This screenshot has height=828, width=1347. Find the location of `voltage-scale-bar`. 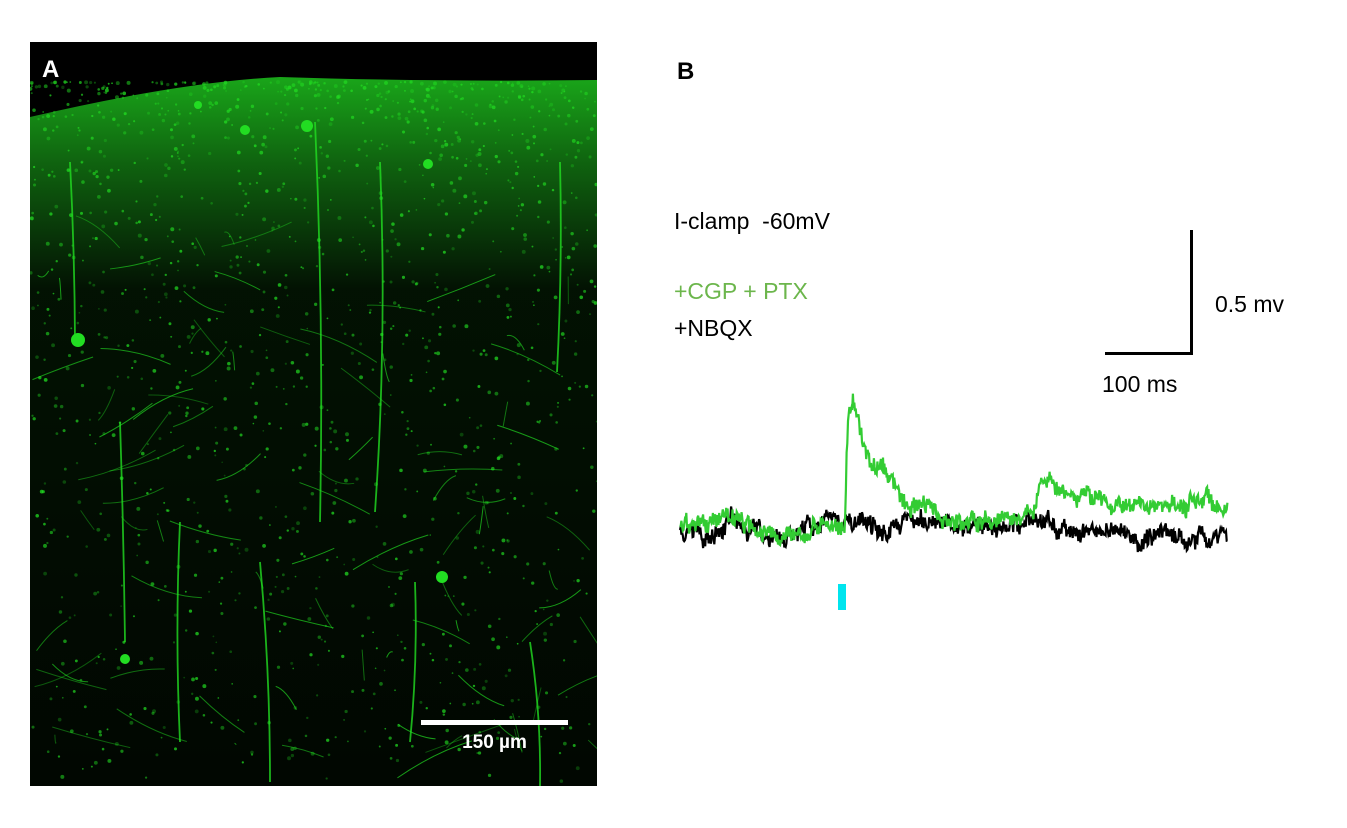

voltage-scale-bar is located at coordinates (1191, 292).